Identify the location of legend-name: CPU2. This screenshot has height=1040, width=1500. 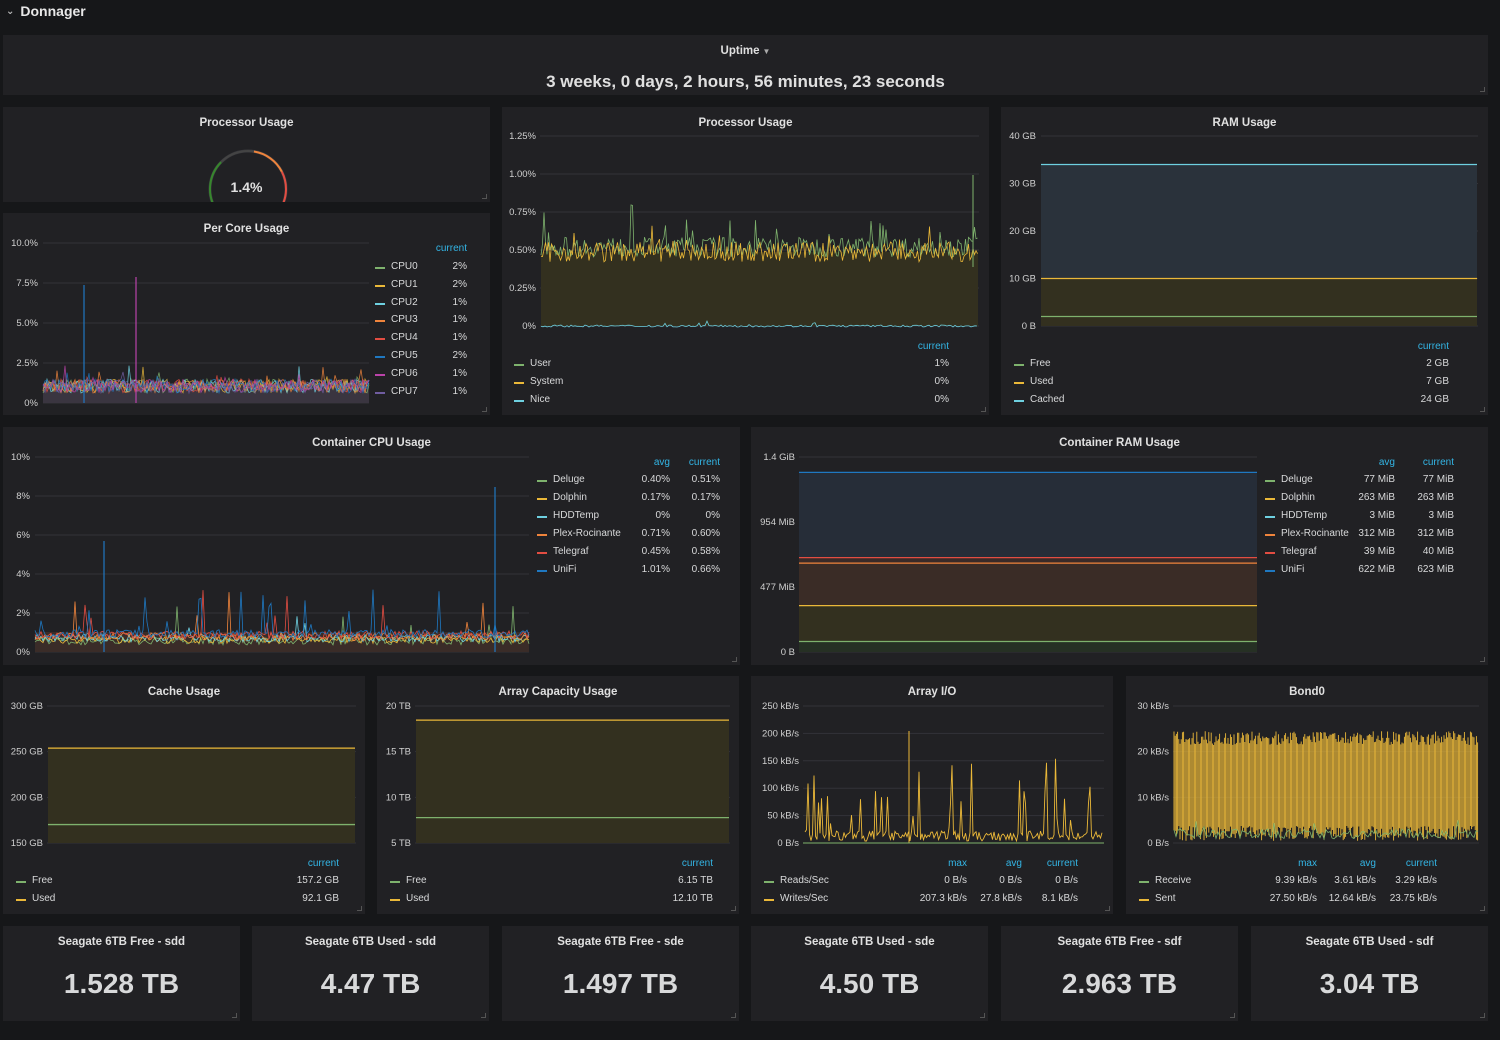
(404, 302).